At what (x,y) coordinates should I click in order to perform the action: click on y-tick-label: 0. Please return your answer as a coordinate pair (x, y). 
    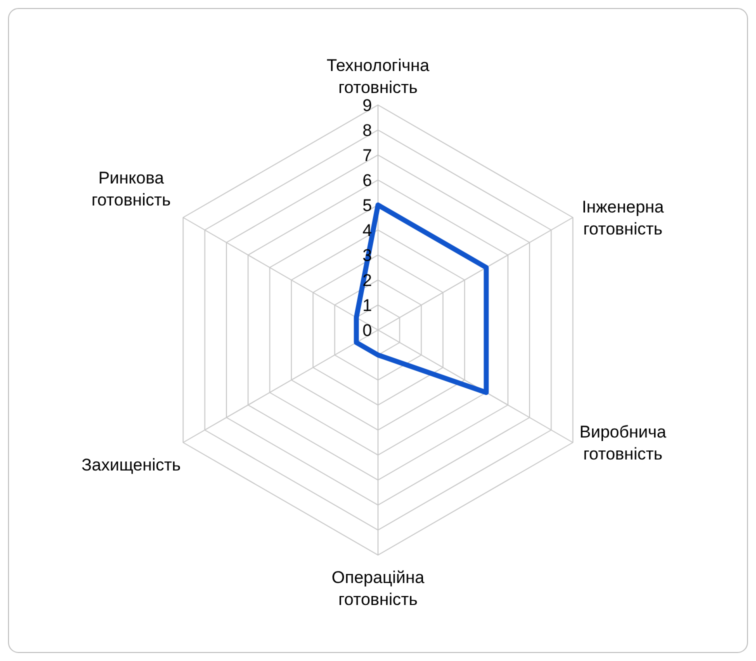
    Looking at the image, I should click on (367, 330).